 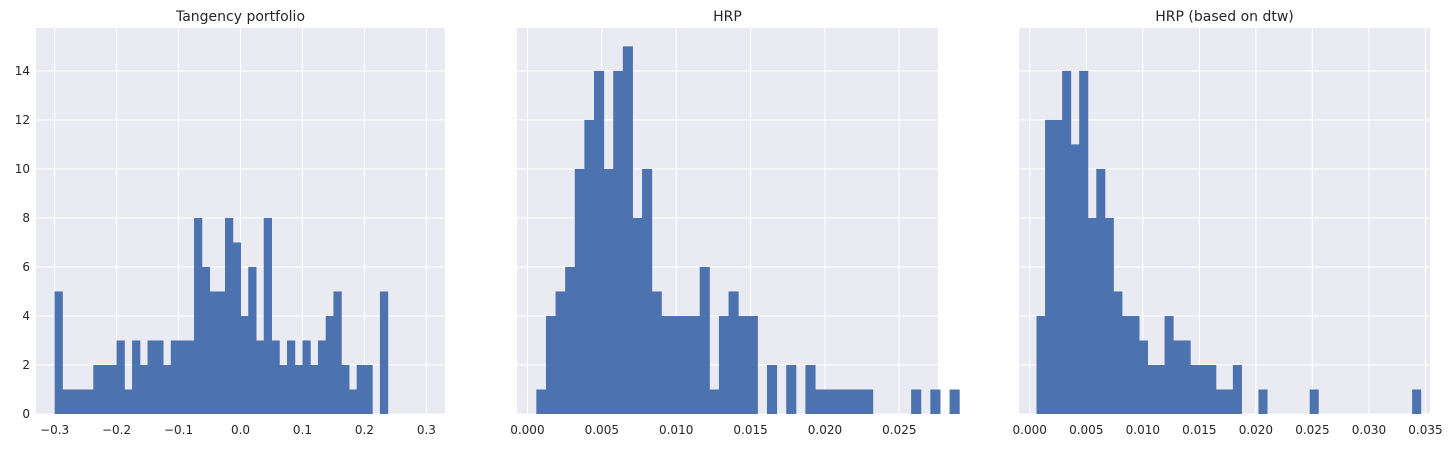 What do you see at coordinates (713, 430) in the screenshot?
I see `x-ticks-hrp: 0.000 0.005 0.010 0.015 0.020 0.025` at bounding box center [713, 430].